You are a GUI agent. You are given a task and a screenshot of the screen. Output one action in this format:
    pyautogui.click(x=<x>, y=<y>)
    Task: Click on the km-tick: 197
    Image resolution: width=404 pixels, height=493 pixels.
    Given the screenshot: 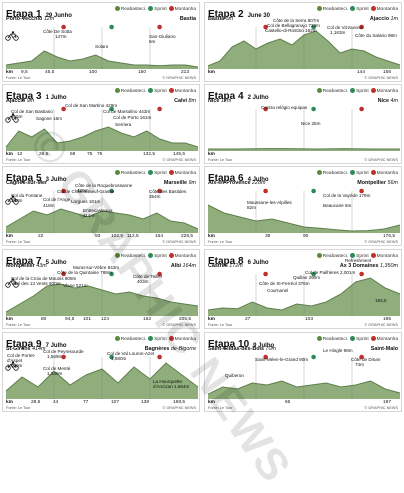 What is the action you would take?
    pyautogui.click(x=387, y=402)
    